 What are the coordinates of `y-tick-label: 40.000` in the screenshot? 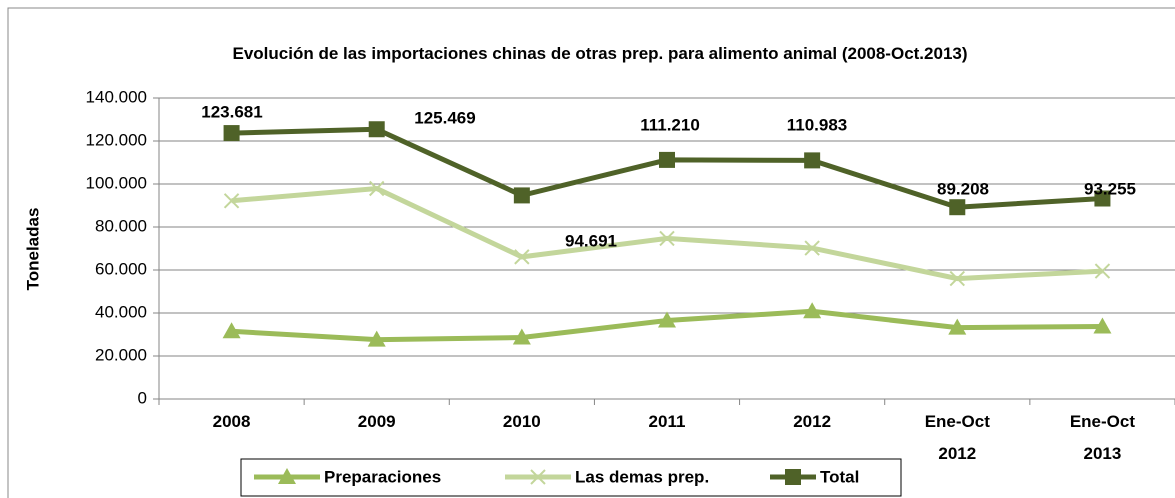 It's located at (121, 311).